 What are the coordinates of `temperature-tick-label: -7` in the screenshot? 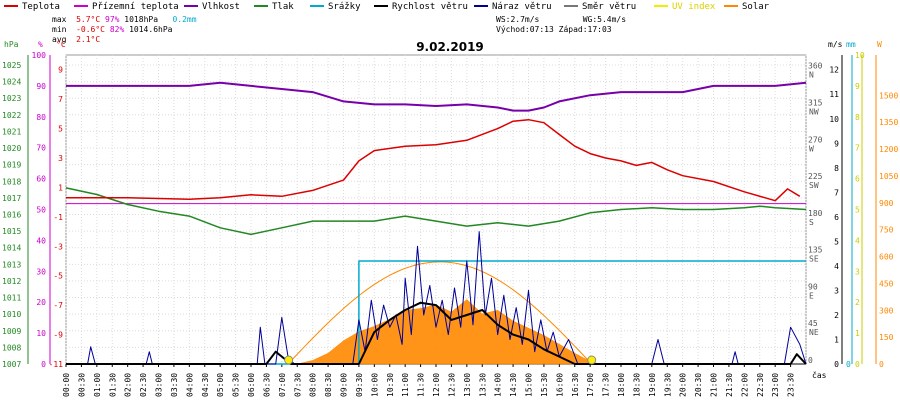 It's located at (58, 305).